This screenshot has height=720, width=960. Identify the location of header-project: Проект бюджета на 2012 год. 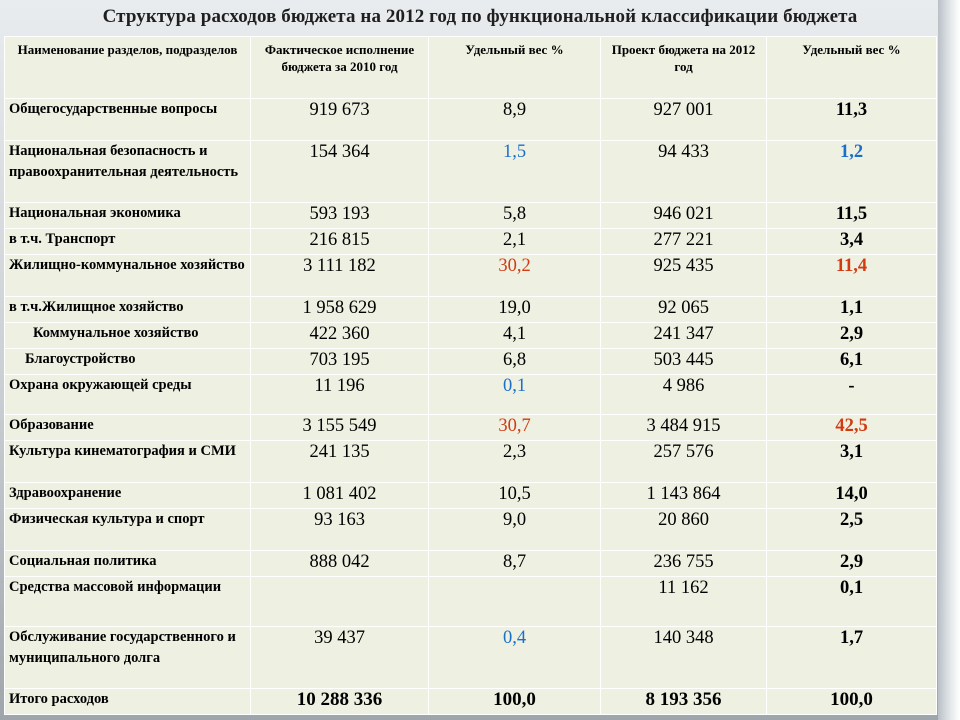
(683, 67).